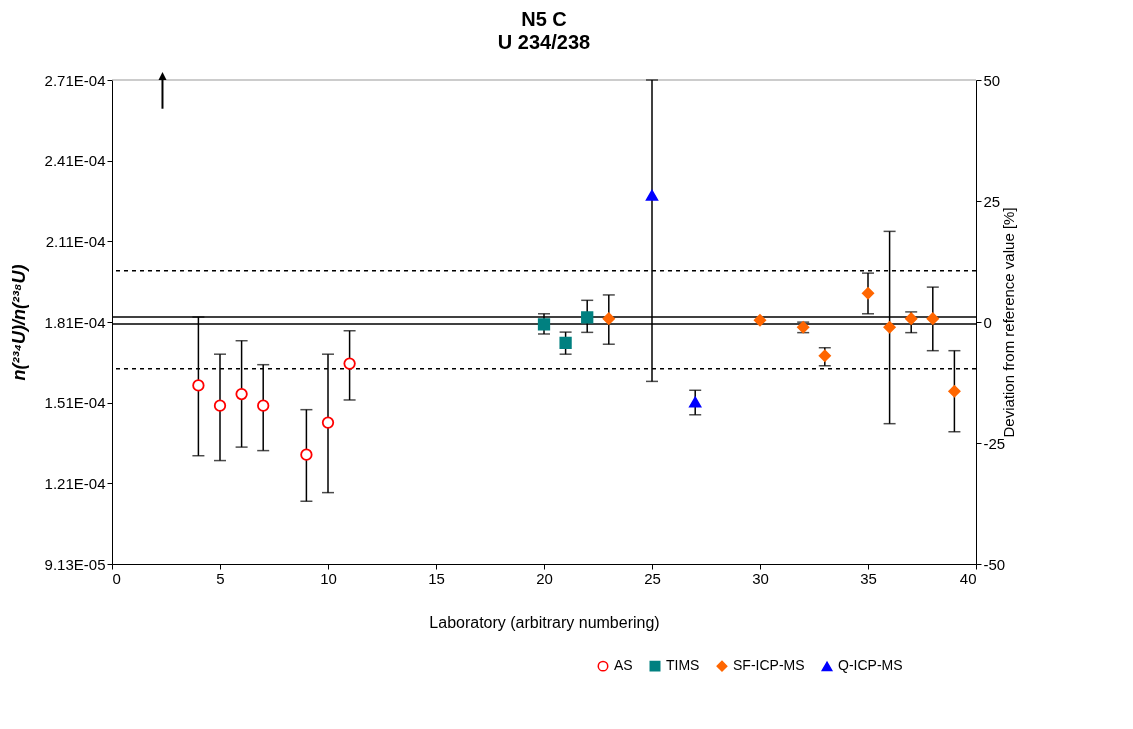 The image size is (1133, 729). What do you see at coordinates (652, 578) in the screenshot?
I see `x-tick-label: 25` at bounding box center [652, 578].